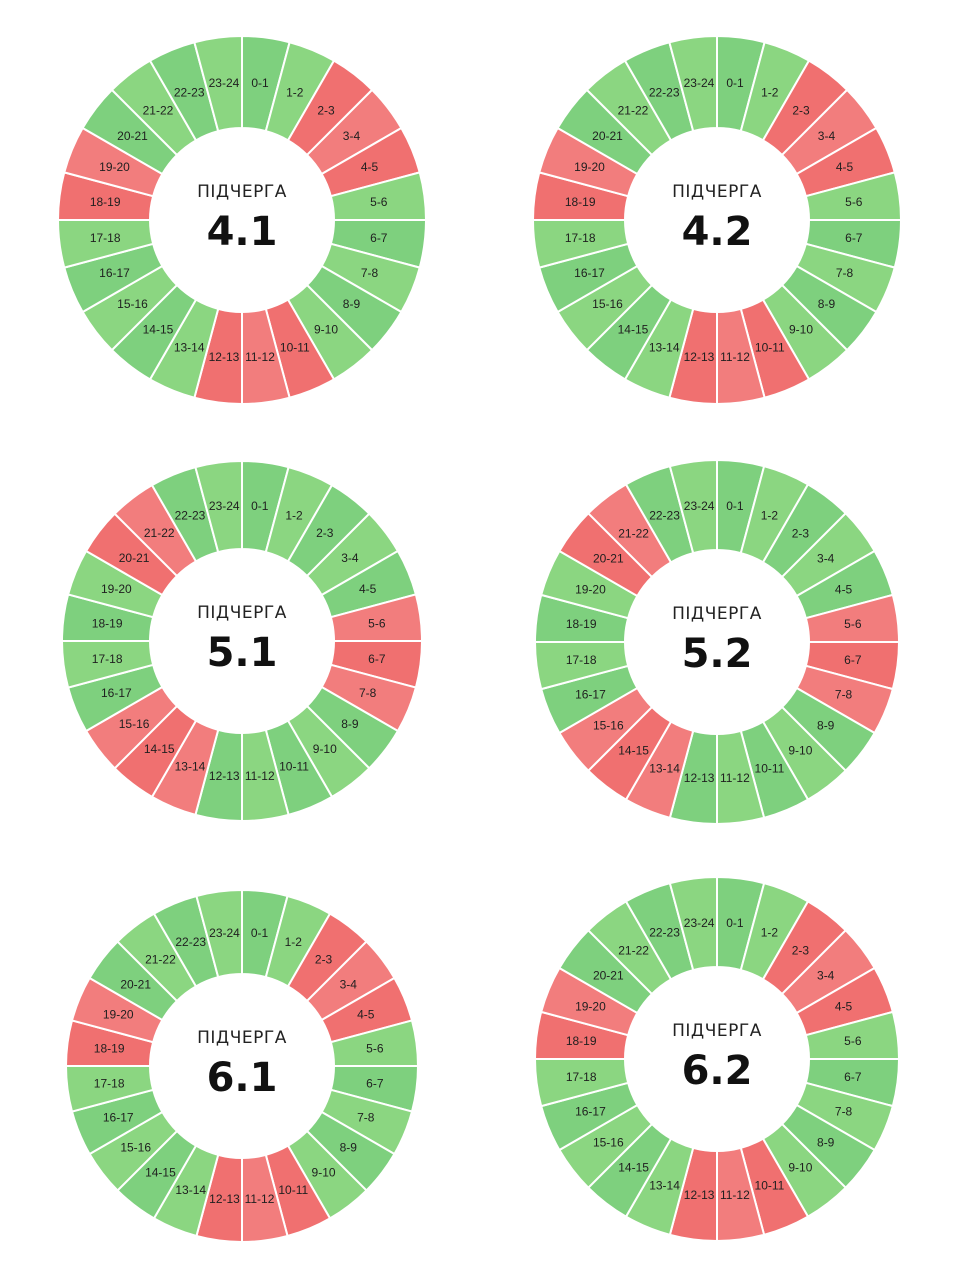 This screenshot has width=960, height=1280. I want to click on hour-label: 1-2, so click(770, 93).